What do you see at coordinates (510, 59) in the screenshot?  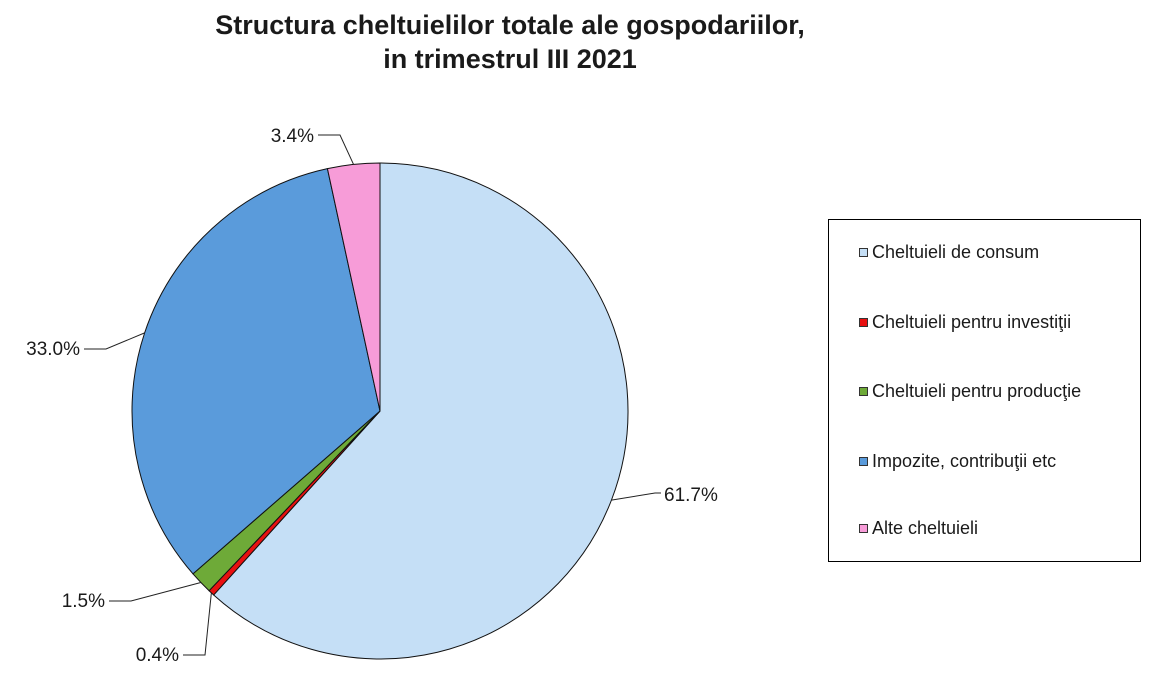 I see `chart-title-line-2: in trimestrul III 2021` at bounding box center [510, 59].